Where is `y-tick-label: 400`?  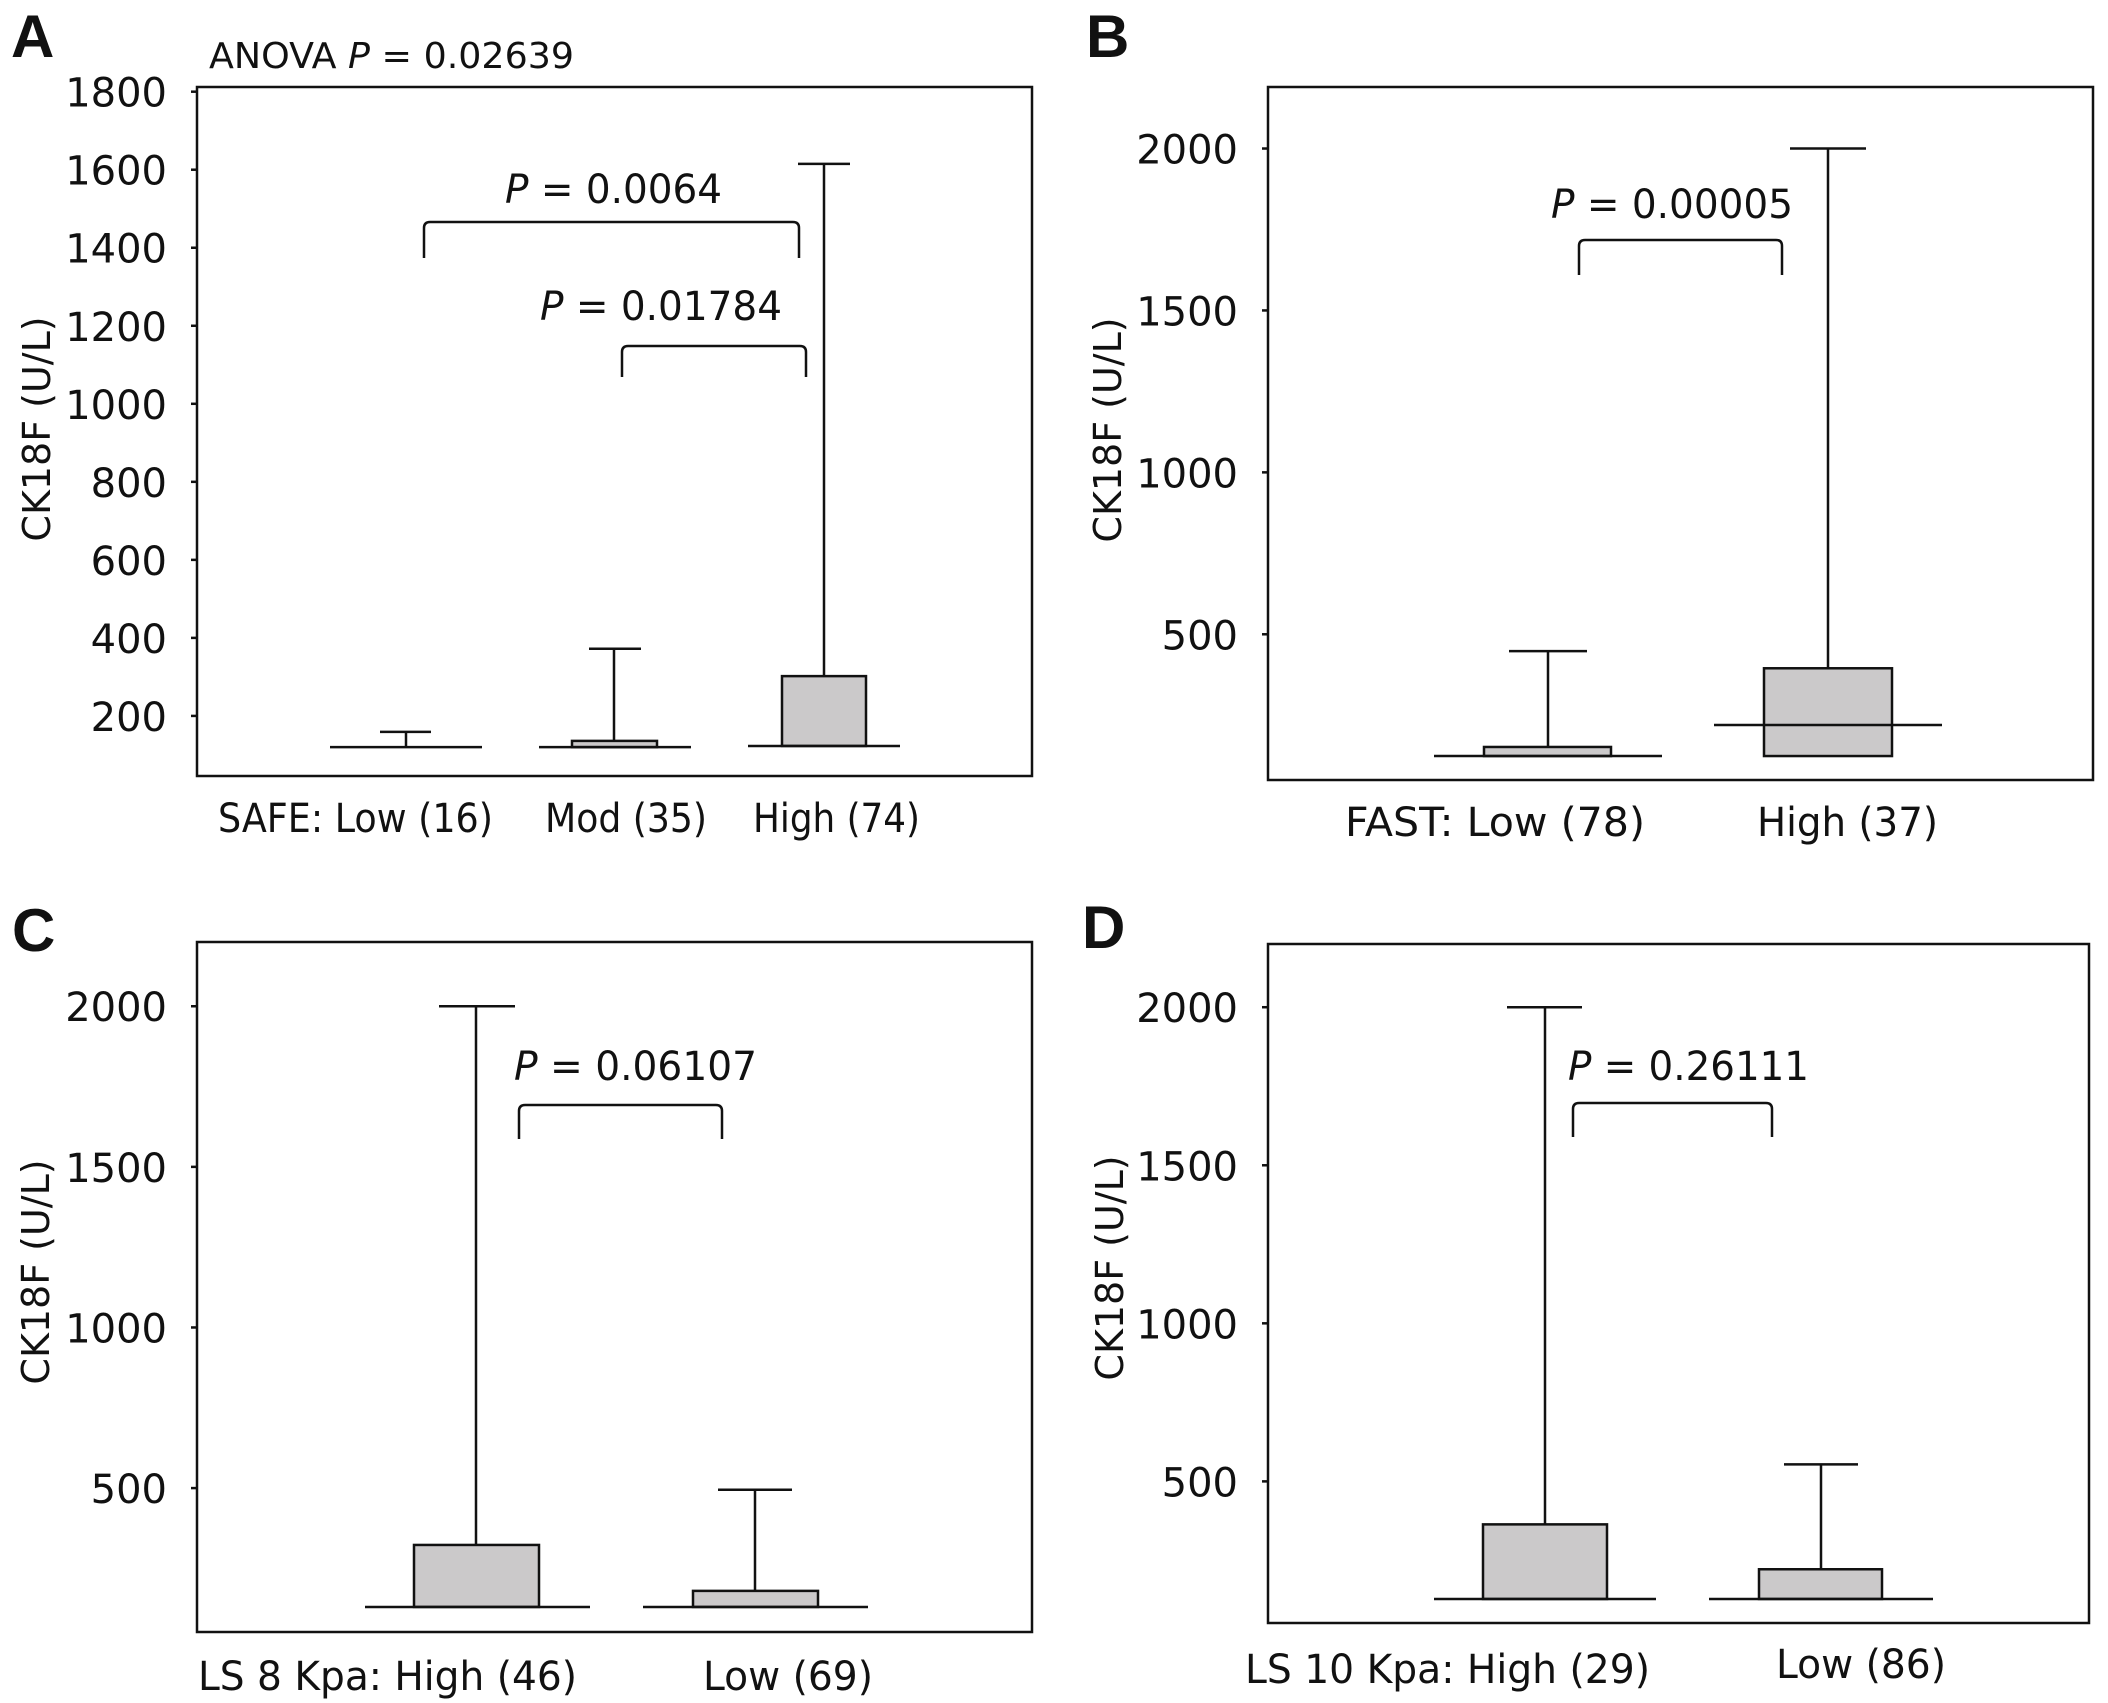 y-tick-label: 400 is located at coordinates (129, 640).